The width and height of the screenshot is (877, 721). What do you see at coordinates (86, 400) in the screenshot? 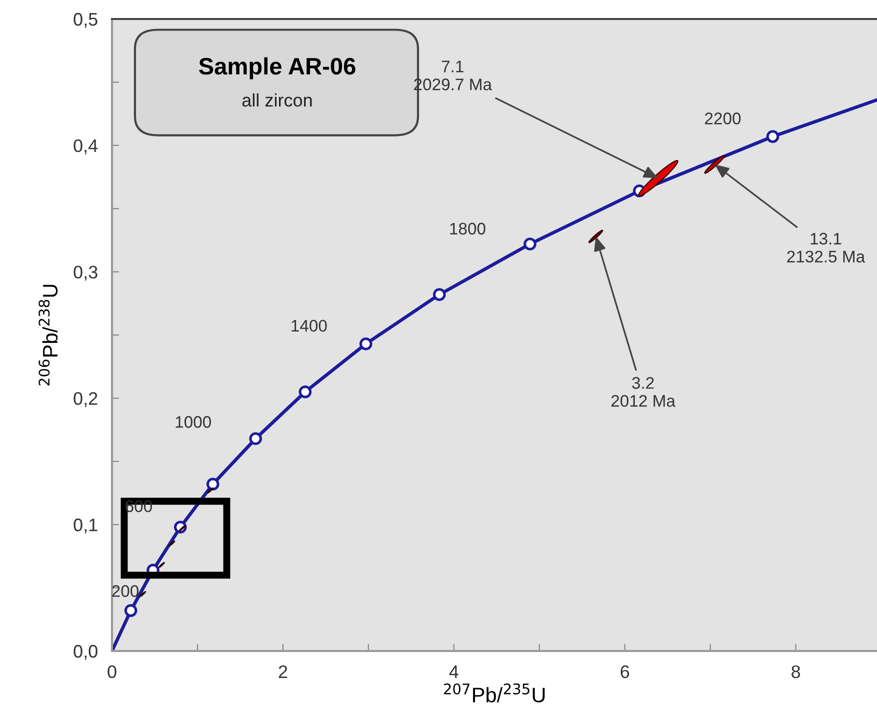
I see `y-tick-label: 0,2` at bounding box center [86, 400].